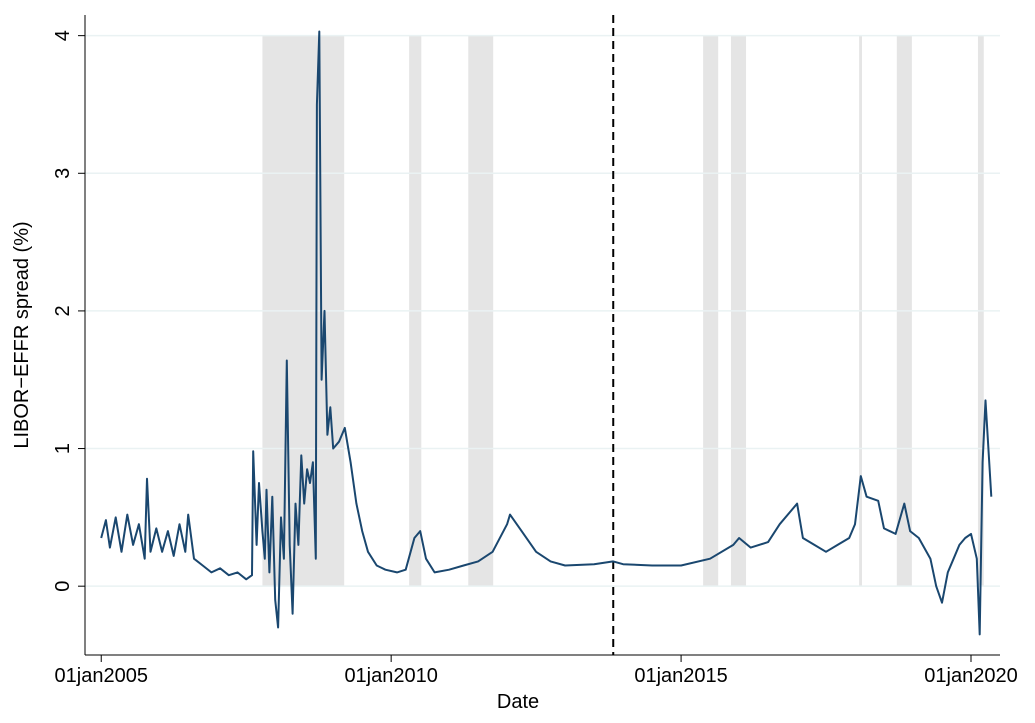  What do you see at coordinates (518, 702) in the screenshot?
I see `x-axis-label: Date` at bounding box center [518, 702].